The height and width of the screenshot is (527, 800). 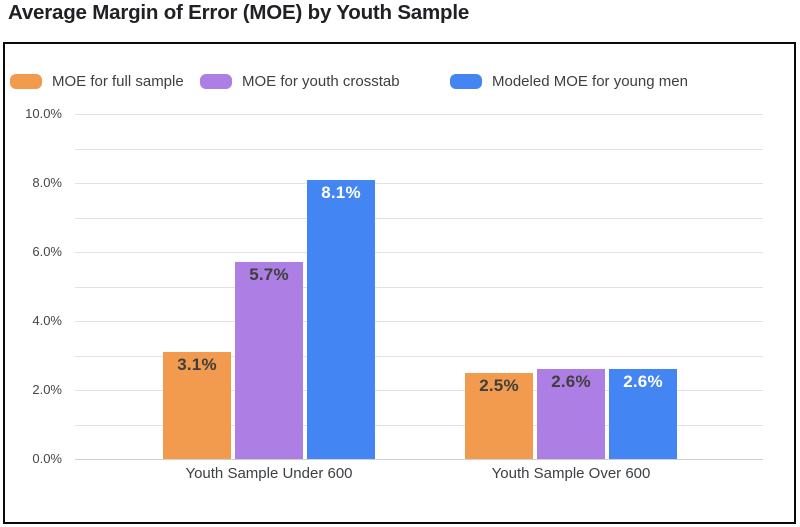 What do you see at coordinates (341, 319) in the screenshot?
I see `bar-series3-group1: 8.1%` at bounding box center [341, 319].